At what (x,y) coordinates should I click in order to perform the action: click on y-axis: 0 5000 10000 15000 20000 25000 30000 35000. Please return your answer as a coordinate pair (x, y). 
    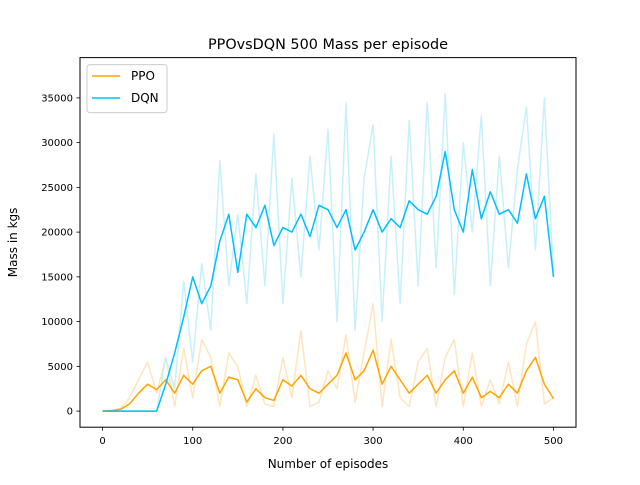
    Looking at the image, I should click on (60, 255).